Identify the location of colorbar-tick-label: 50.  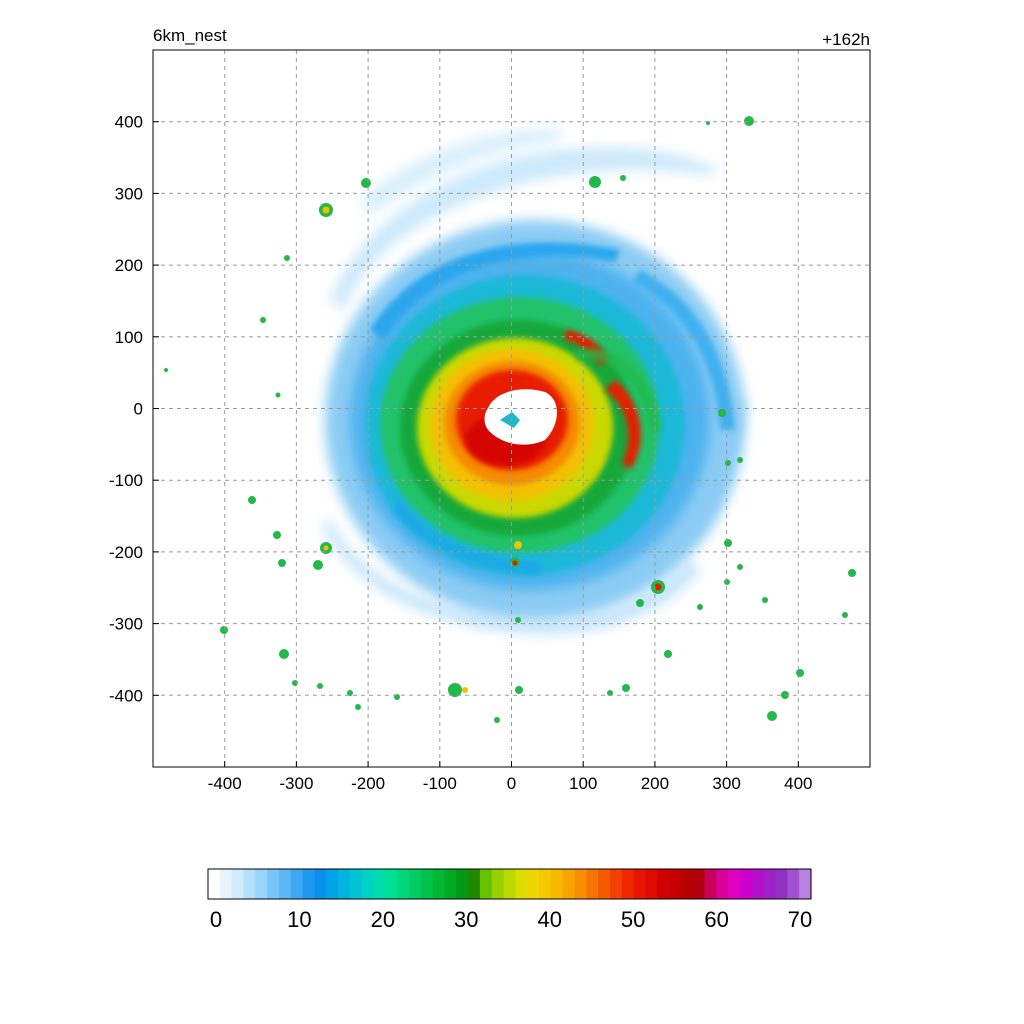
(633, 919).